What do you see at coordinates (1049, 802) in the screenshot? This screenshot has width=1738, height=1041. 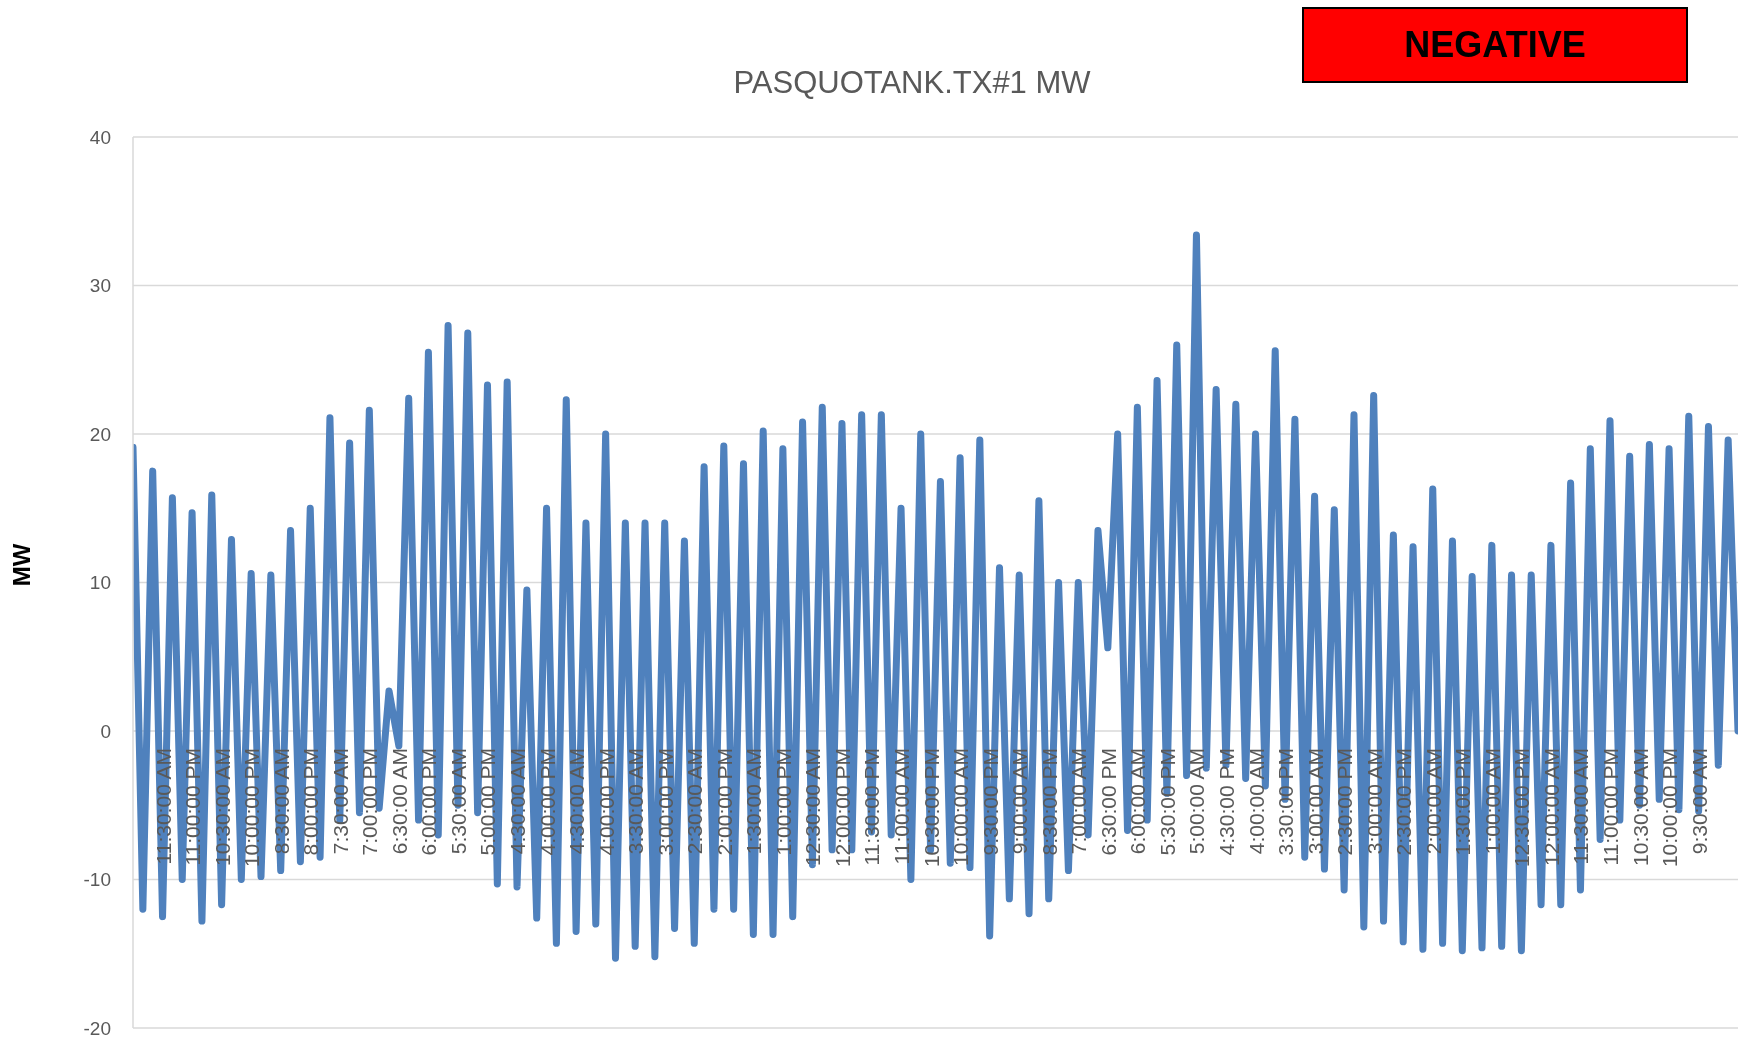 I see `x-tick-label: 8:30:00 PM` at bounding box center [1049, 802].